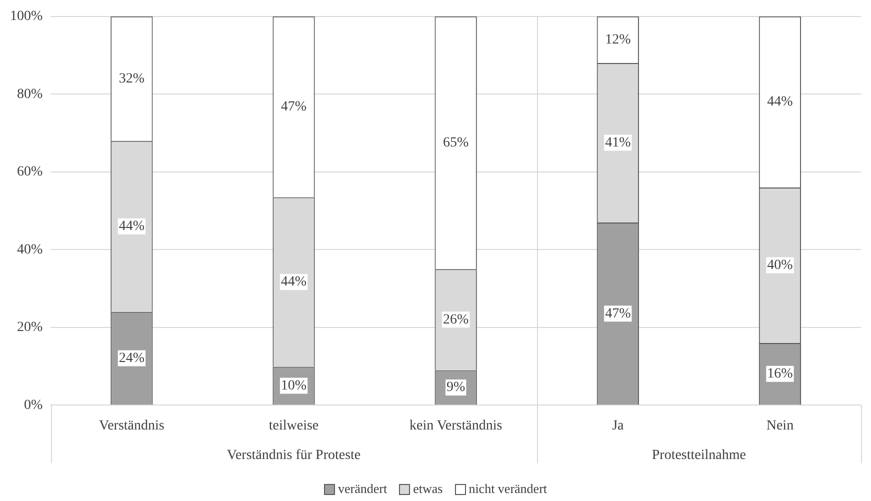  I want to click on text: Protestteilnahme, so click(699, 455).